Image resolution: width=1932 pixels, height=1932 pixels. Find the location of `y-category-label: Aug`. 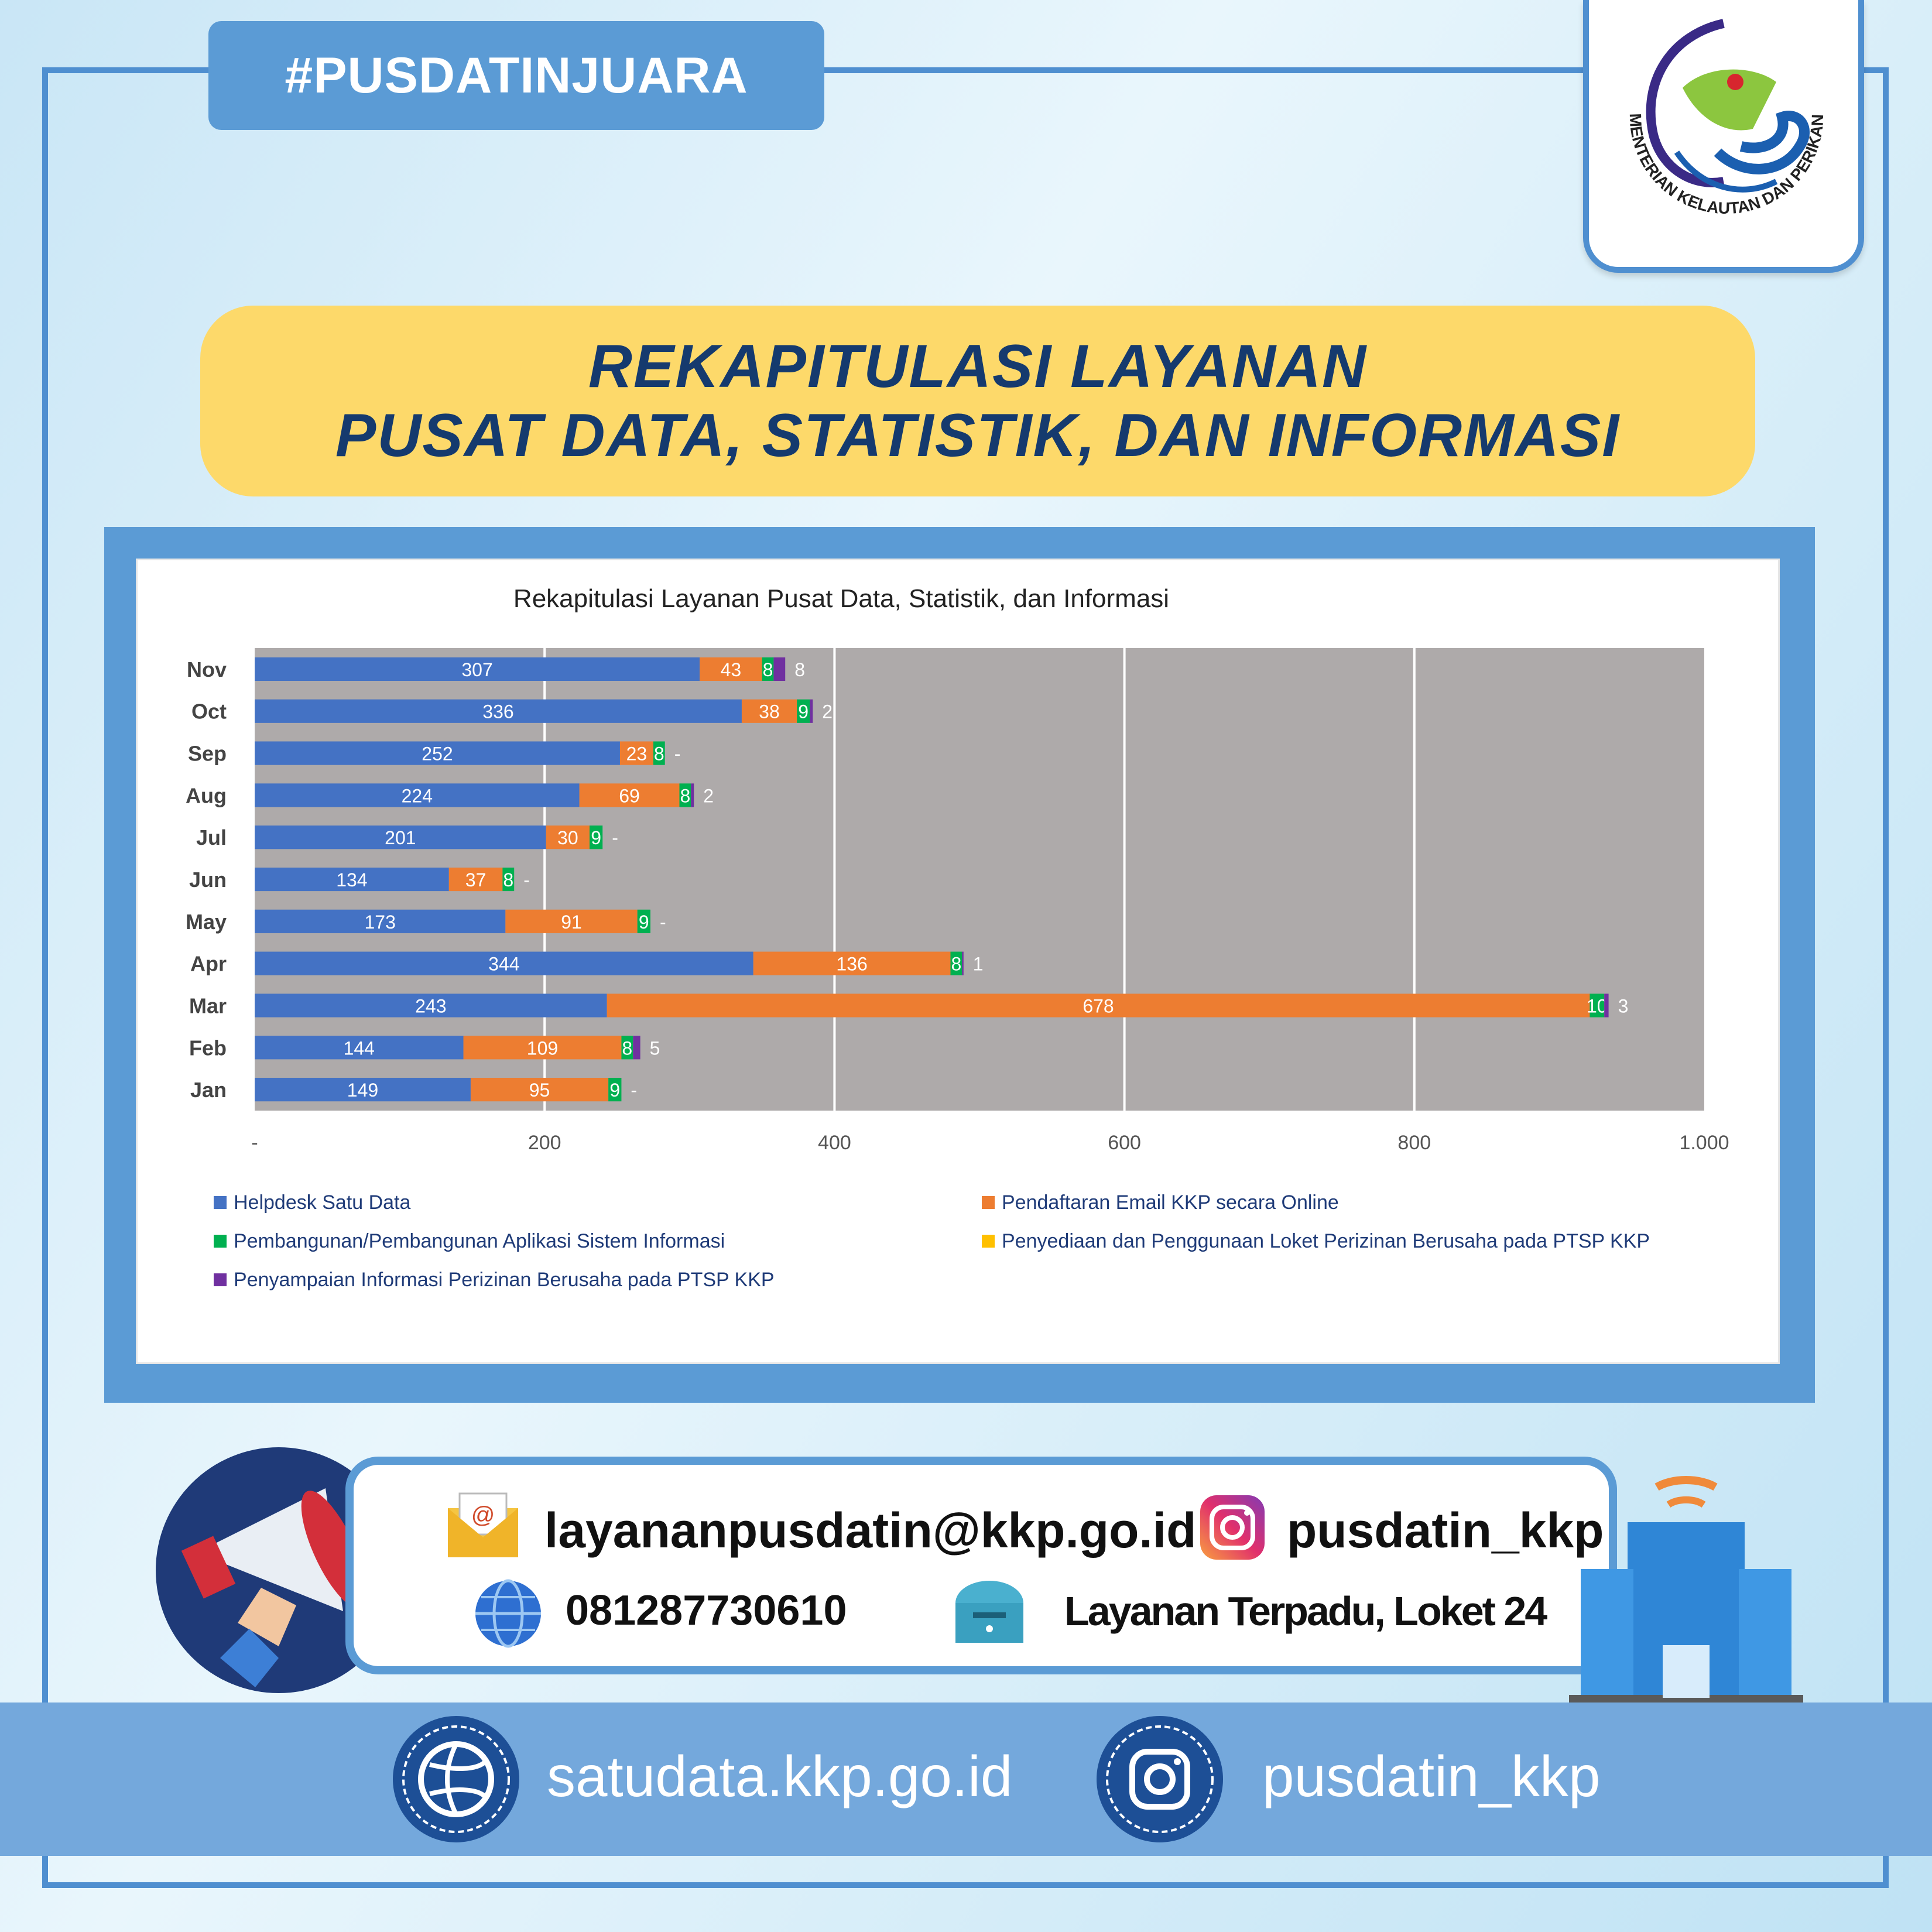

y-category-label: Aug is located at coordinates (206, 795).